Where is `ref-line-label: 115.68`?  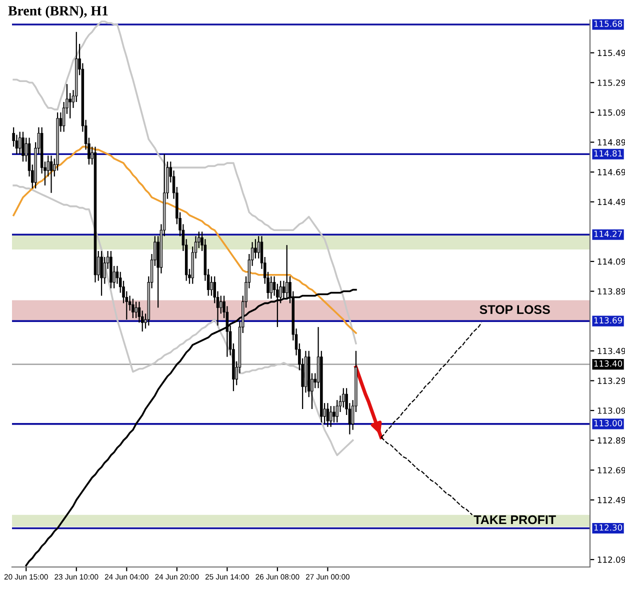 ref-line-label: 115.68 is located at coordinates (608, 23).